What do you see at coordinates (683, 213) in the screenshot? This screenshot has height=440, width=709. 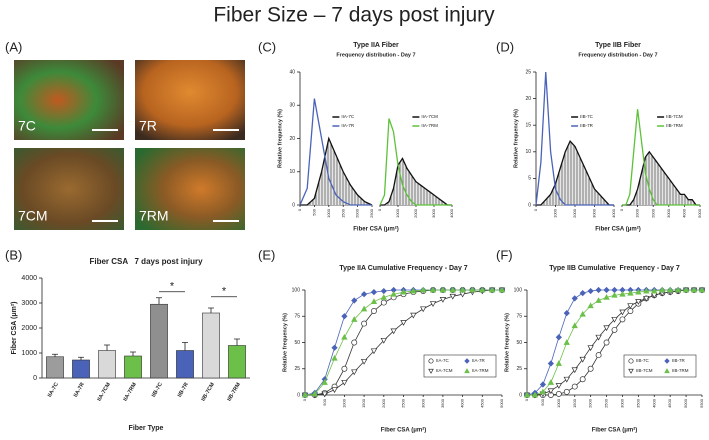 I see `x-tick-label: 4000` at bounding box center [683, 213].